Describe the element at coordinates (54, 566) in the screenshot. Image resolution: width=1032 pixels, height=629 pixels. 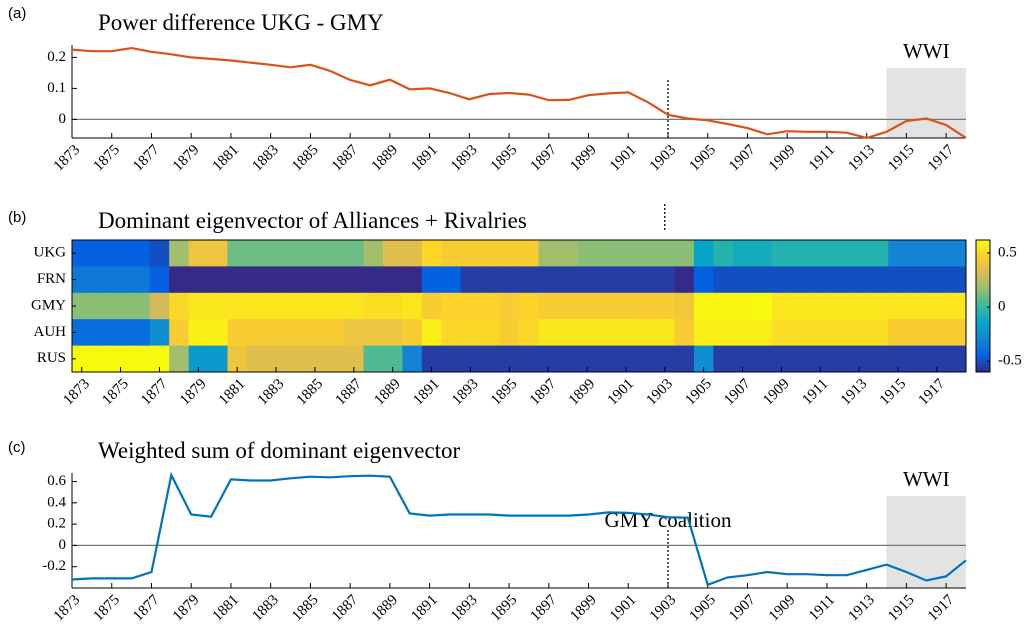
I see `y-tick-label: -0.2` at that location.